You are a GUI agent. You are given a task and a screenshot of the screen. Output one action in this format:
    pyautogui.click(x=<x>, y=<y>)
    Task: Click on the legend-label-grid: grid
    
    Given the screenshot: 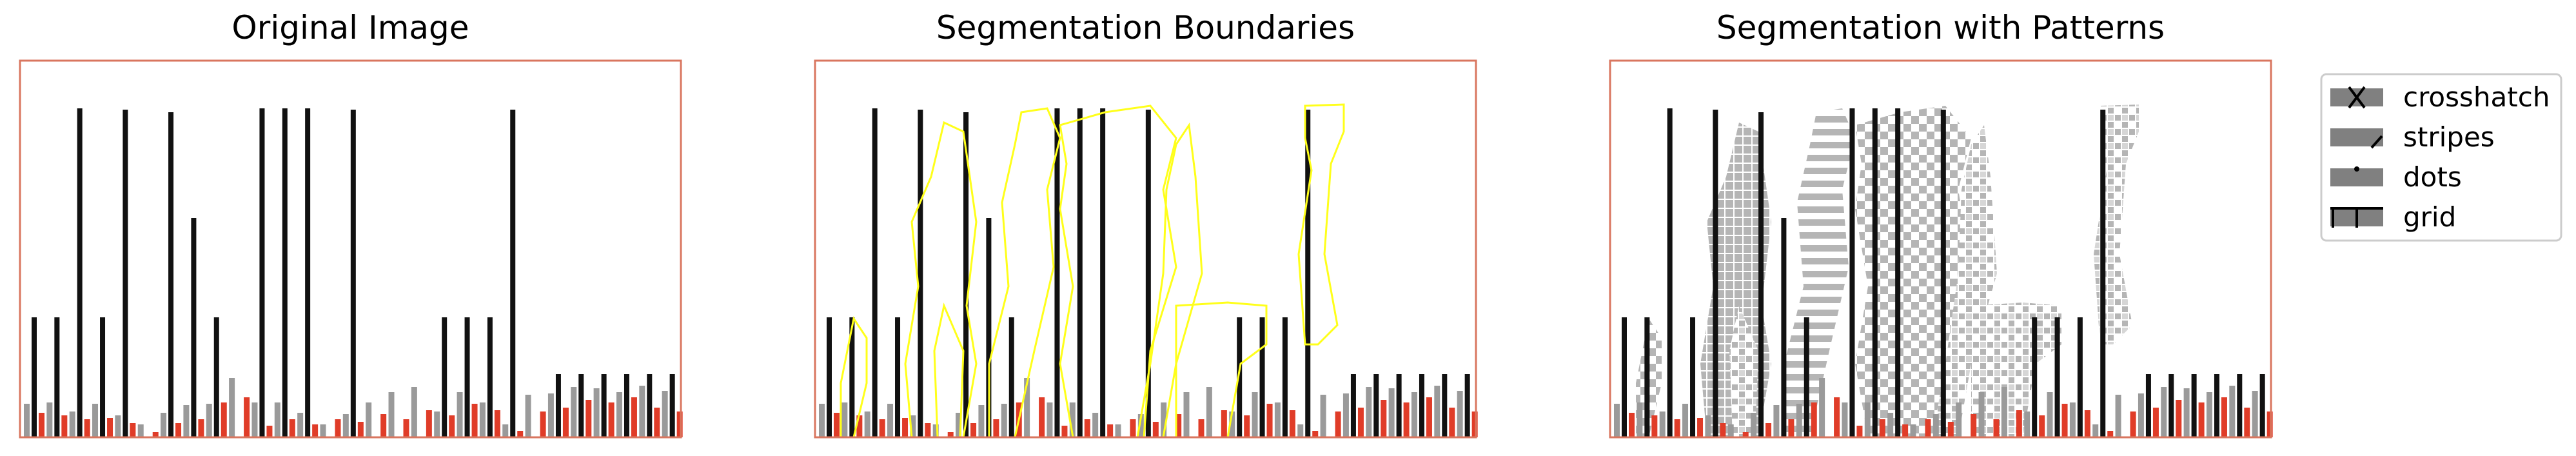 What is the action you would take?
    pyautogui.click(x=2429, y=217)
    